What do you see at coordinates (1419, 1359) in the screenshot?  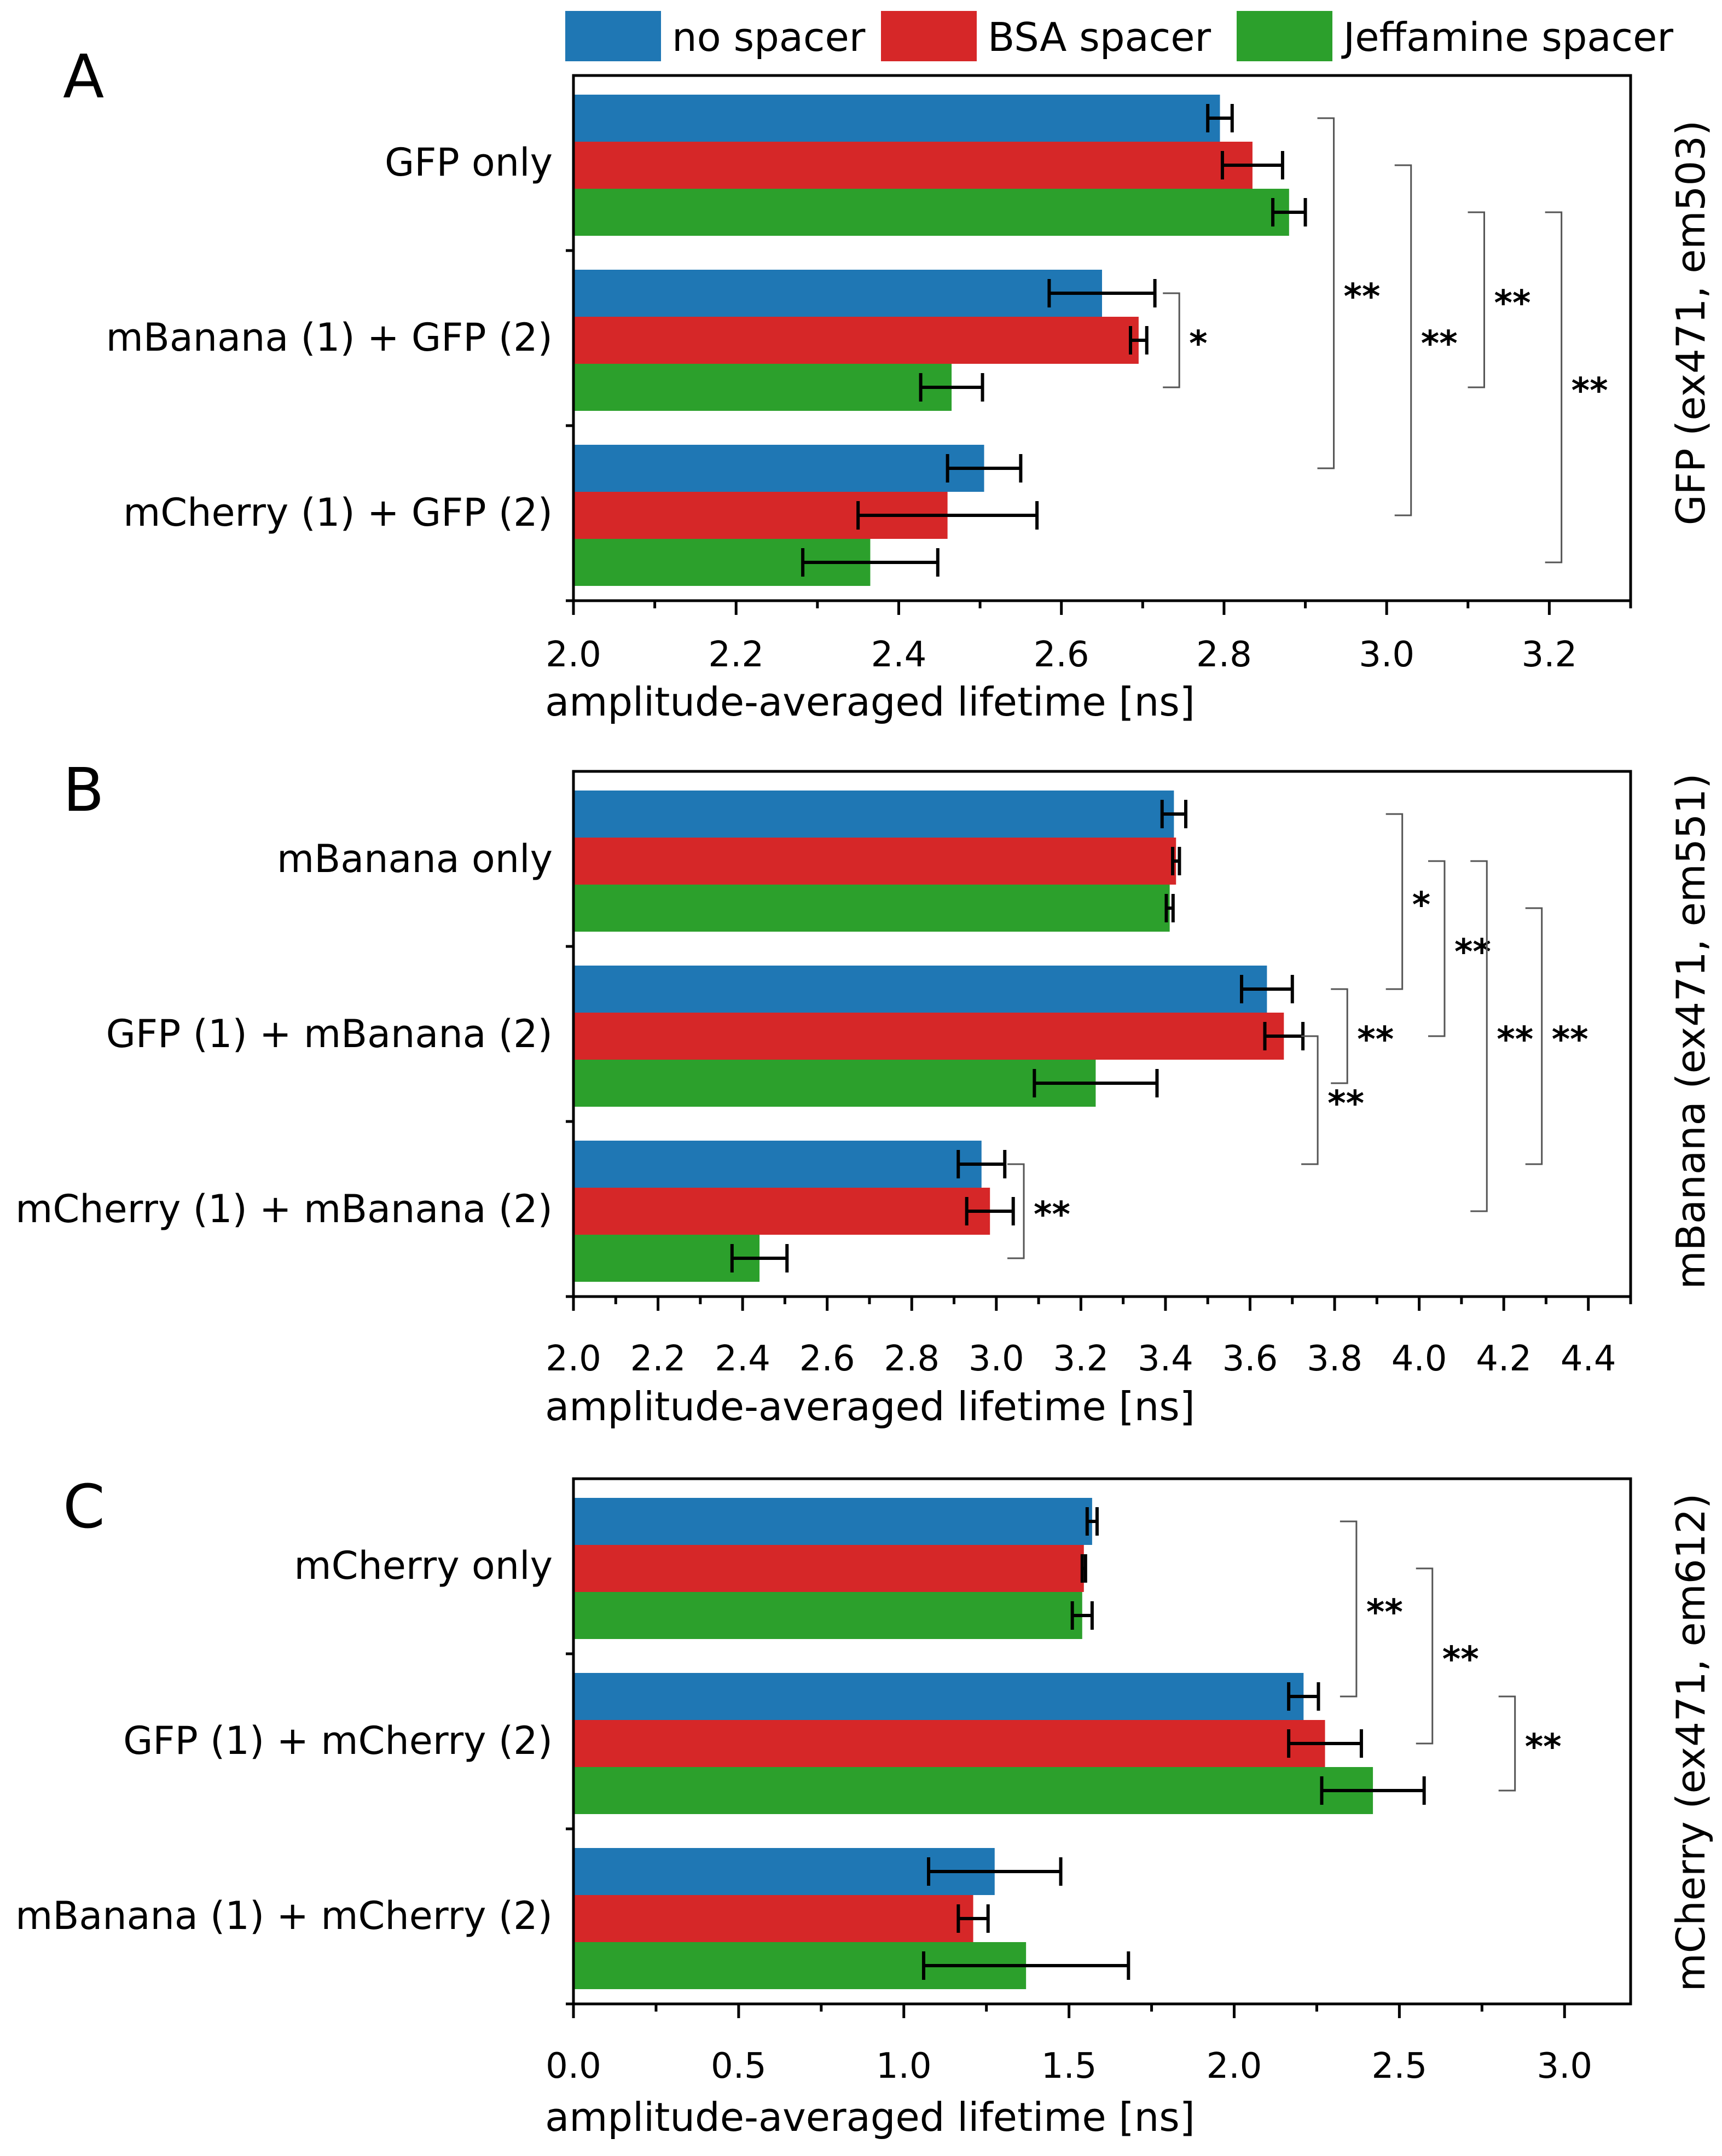 I see `x-tick-label: 4.0` at bounding box center [1419, 1359].